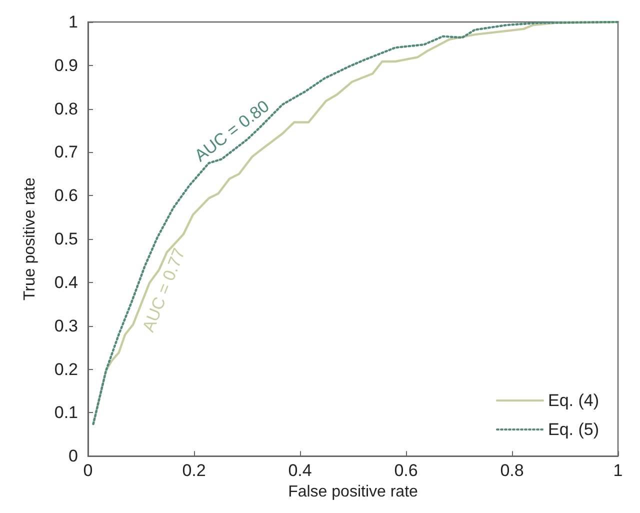  What do you see at coordinates (194, 470) in the screenshot?
I see `x-tick-label: 0.2` at bounding box center [194, 470].